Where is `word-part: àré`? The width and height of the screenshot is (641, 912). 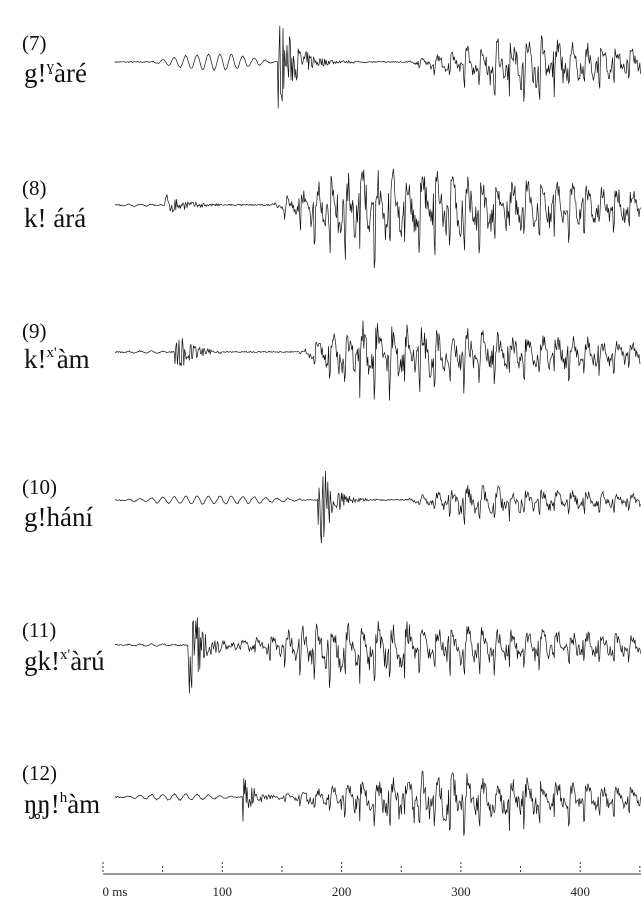
word-part: àré is located at coordinates (70, 73).